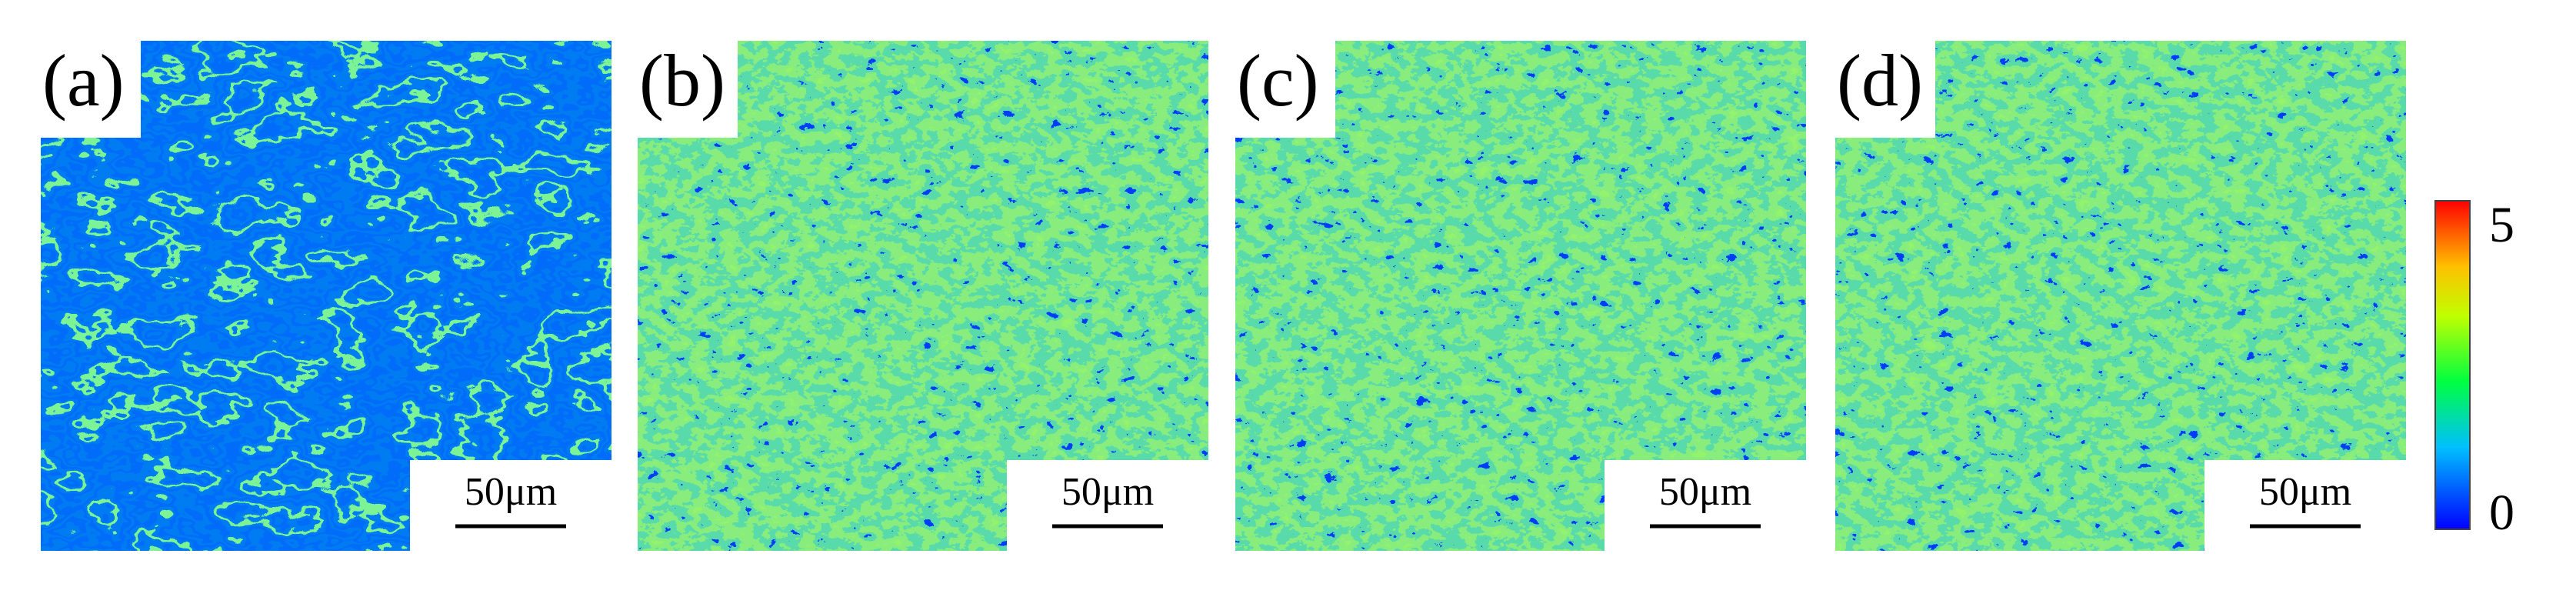  Describe the element at coordinates (83, 80) in the screenshot. I see `panel-label: (a)` at that location.